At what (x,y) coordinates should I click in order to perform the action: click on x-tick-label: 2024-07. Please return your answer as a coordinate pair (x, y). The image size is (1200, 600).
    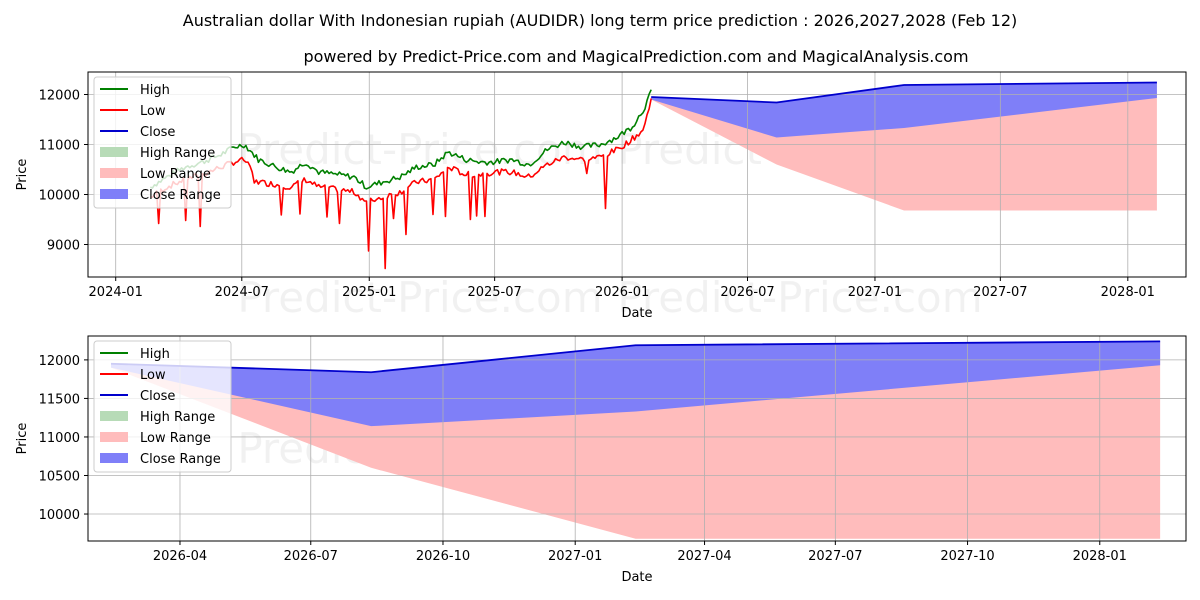
    Looking at the image, I should click on (242, 292).